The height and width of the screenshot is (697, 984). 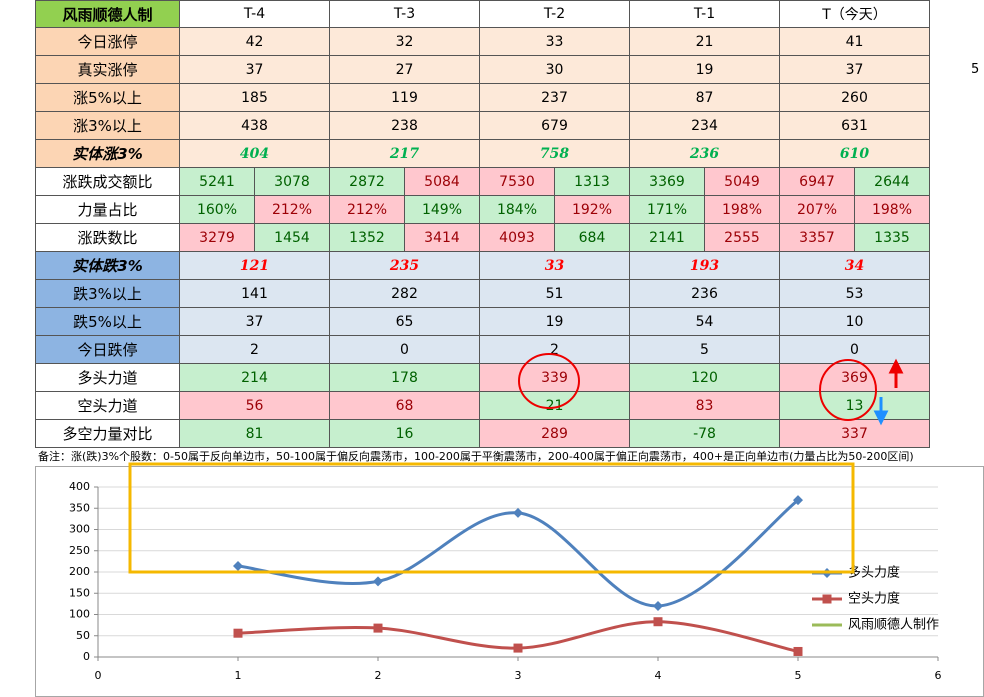 I want to click on y-tick-label: 50, so click(x=83, y=635).